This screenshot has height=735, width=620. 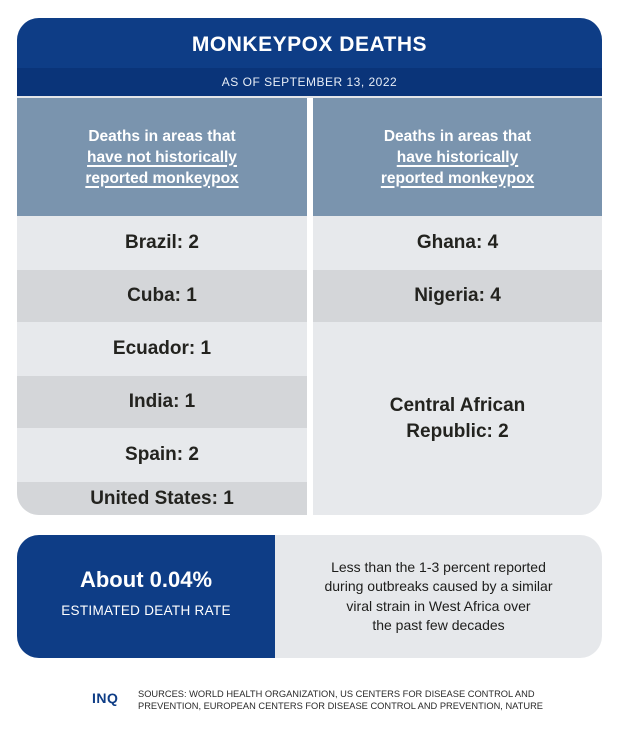 What do you see at coordinates (457, 243) in the screenshot?
I see `table-row: Ghana: 4` at bounding box center [457, 243].